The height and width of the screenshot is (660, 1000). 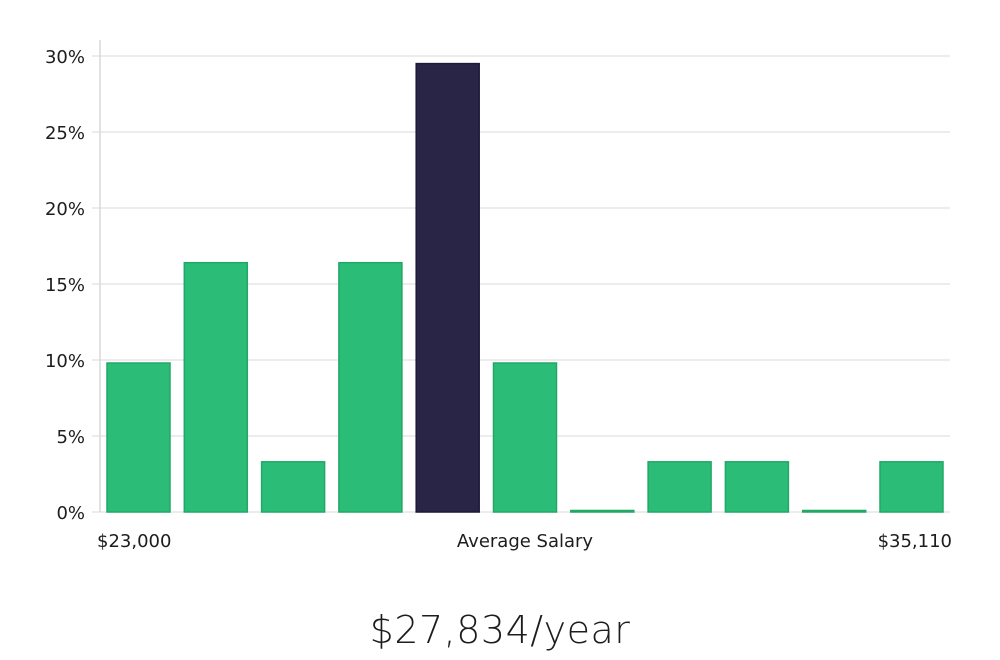 I want to click on x-axis-labels: $23,000 Average Salary $35,110, so click(x=524, y=541).